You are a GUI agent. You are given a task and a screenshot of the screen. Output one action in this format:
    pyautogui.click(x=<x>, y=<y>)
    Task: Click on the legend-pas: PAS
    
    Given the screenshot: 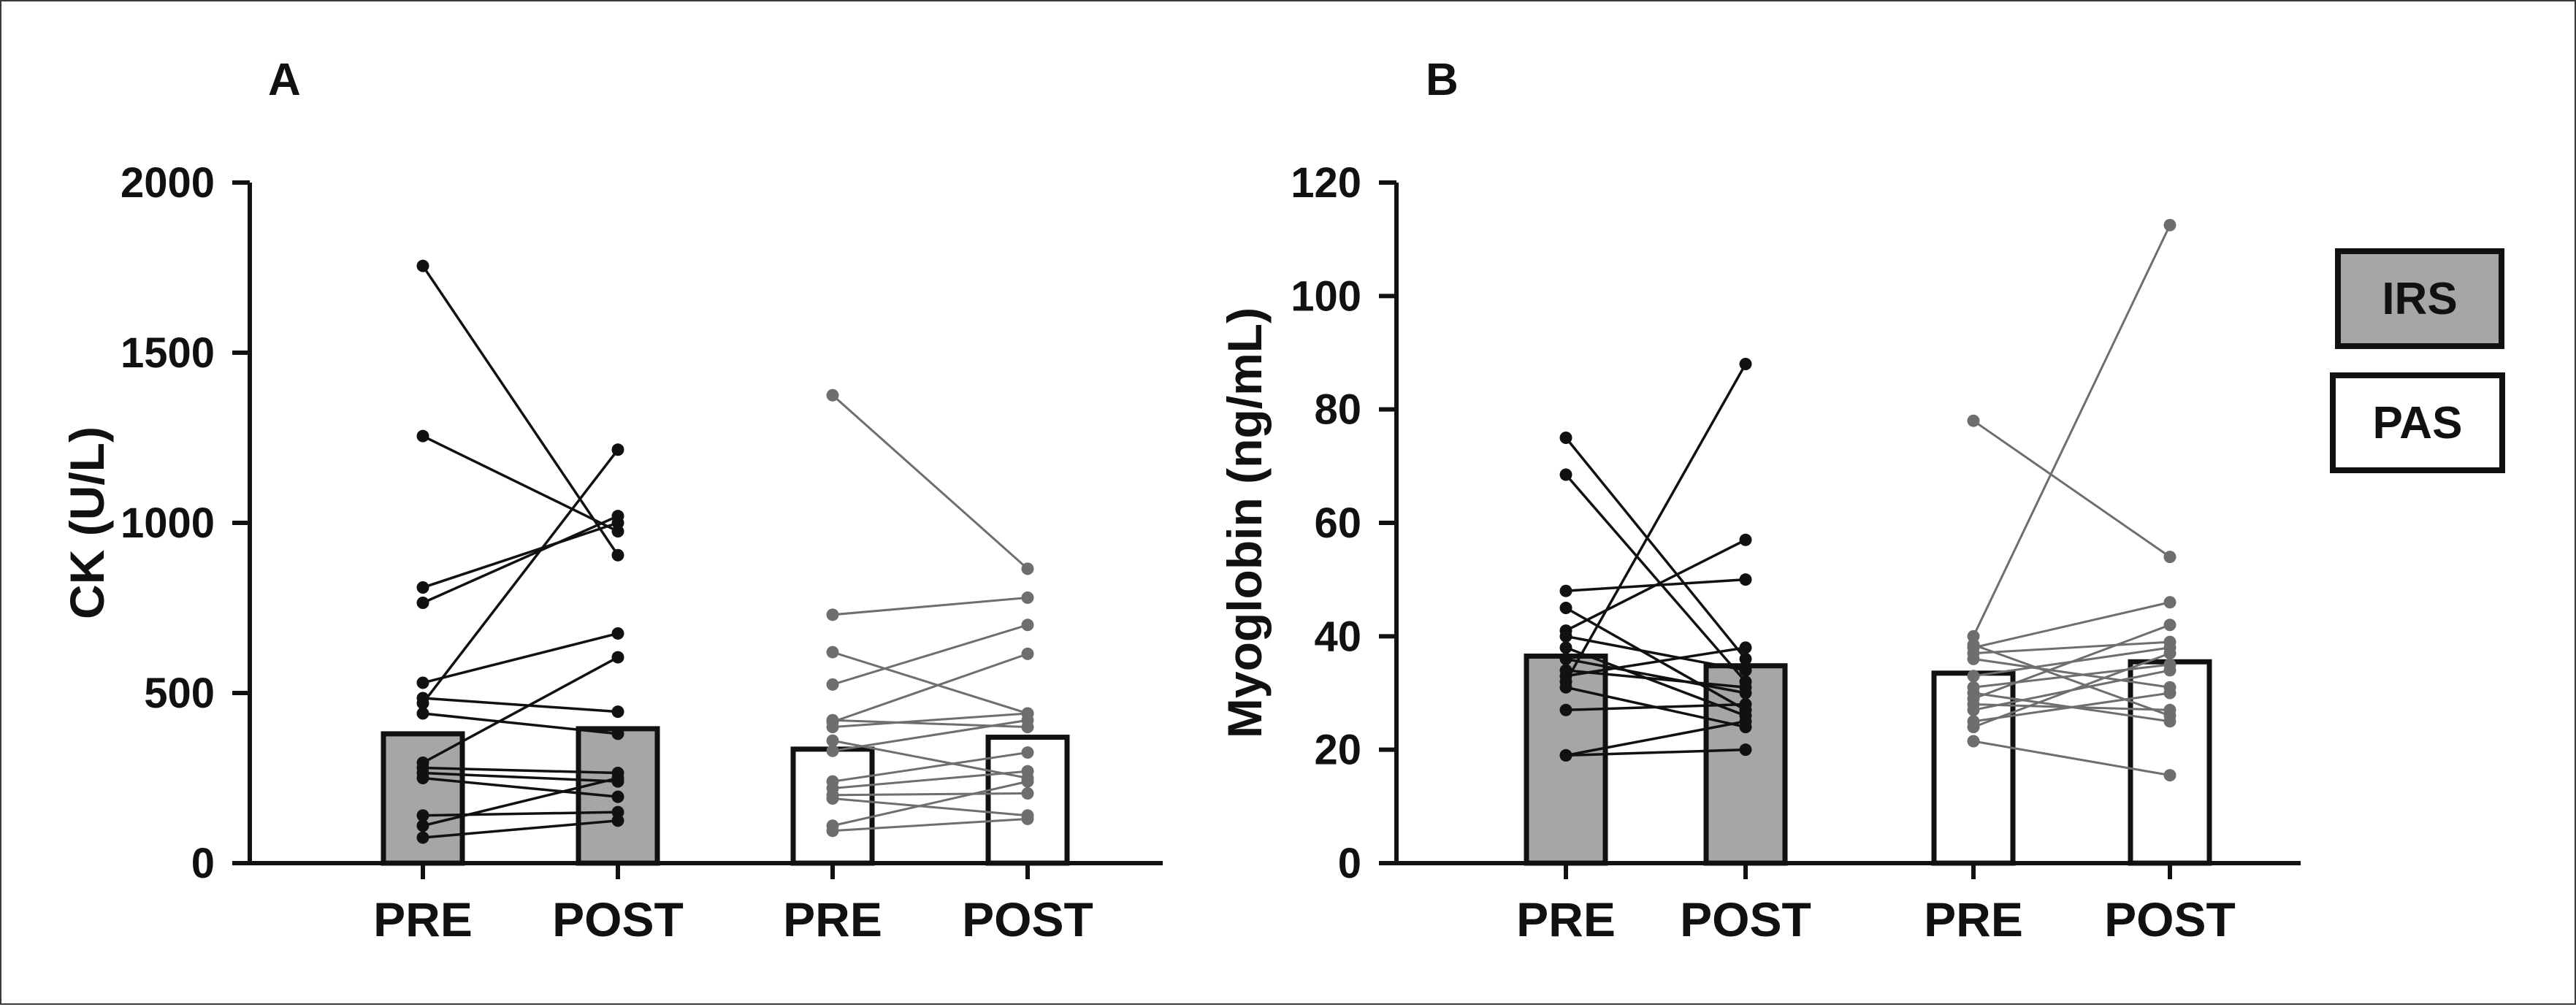 What is the action you would take?
    pyautogui.click(x=2417, y=422)
    